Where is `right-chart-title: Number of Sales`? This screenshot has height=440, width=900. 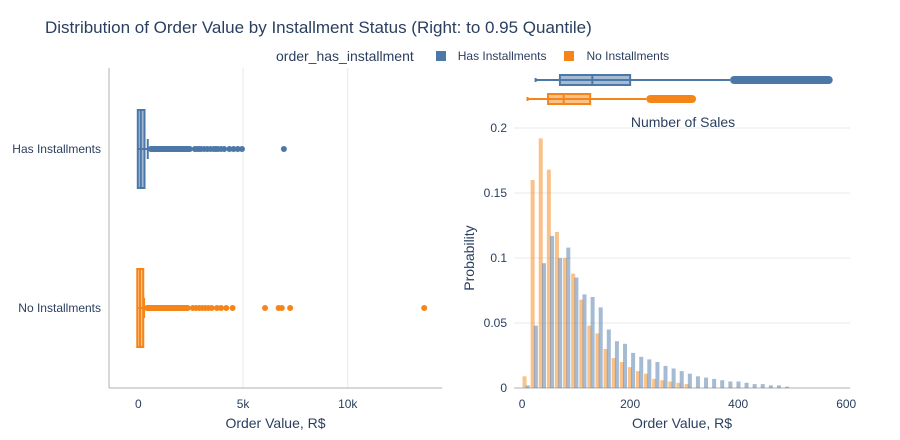 right-chart-title: Number of Sales is located at coordinates (683, 122).